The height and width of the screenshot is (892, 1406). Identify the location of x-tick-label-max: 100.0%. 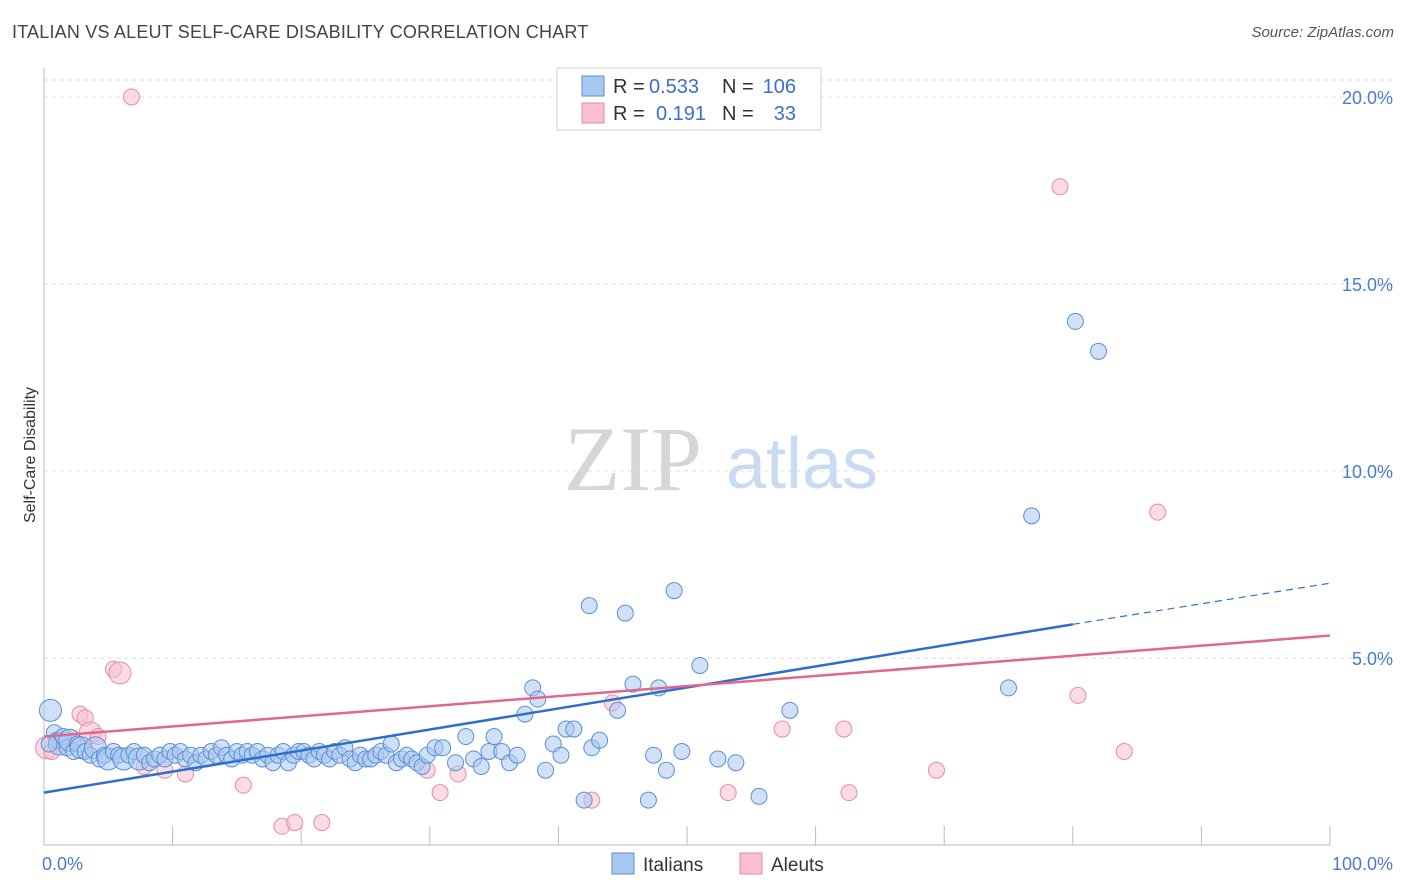
(1362, 864).